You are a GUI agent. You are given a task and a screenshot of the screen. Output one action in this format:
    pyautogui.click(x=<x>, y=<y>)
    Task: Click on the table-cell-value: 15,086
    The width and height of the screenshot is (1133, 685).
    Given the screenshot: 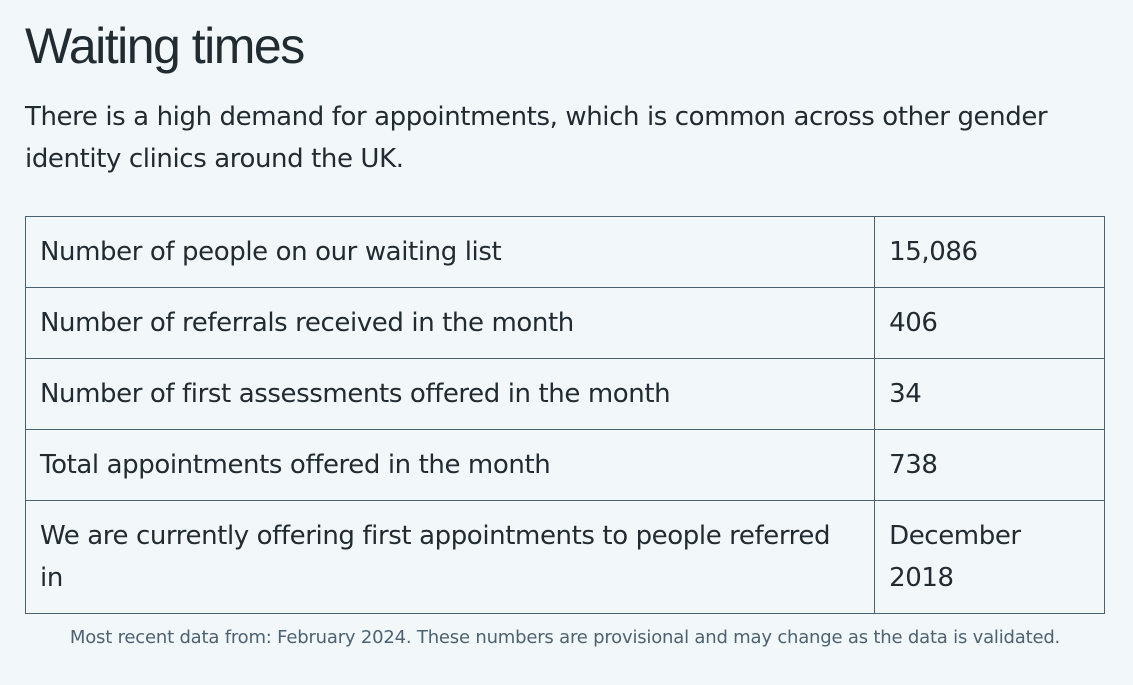 What is the action you would take?
    pyautogui.click(x=989, y=252)
    